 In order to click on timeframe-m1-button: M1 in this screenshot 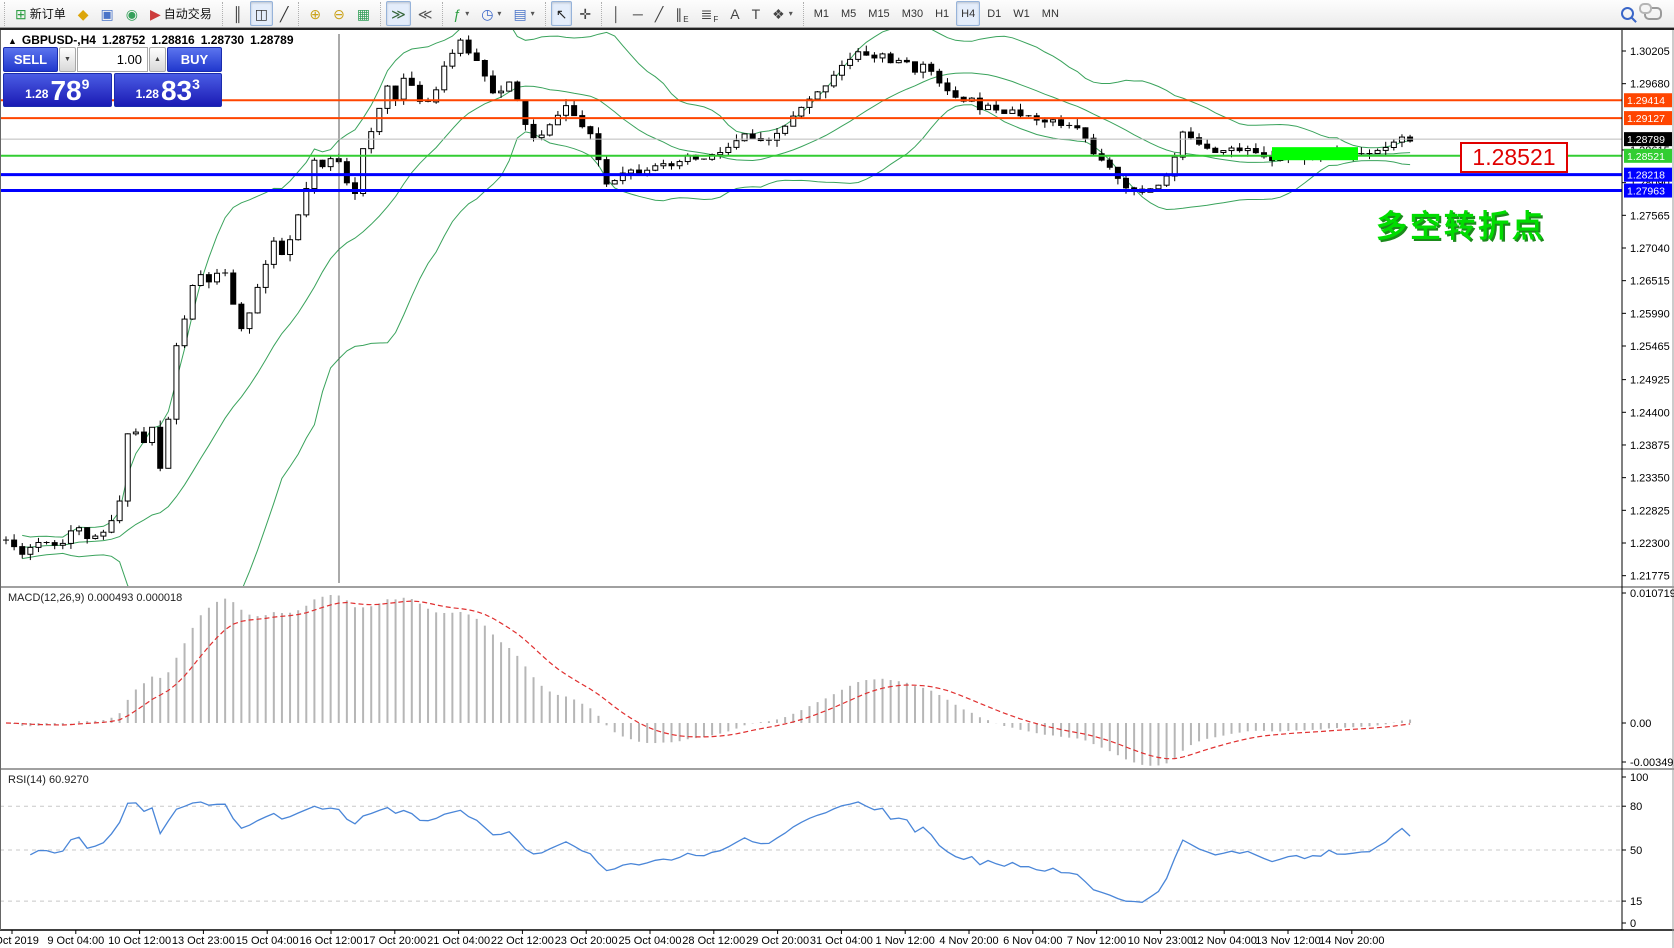, I will do `click(821, 13)`.